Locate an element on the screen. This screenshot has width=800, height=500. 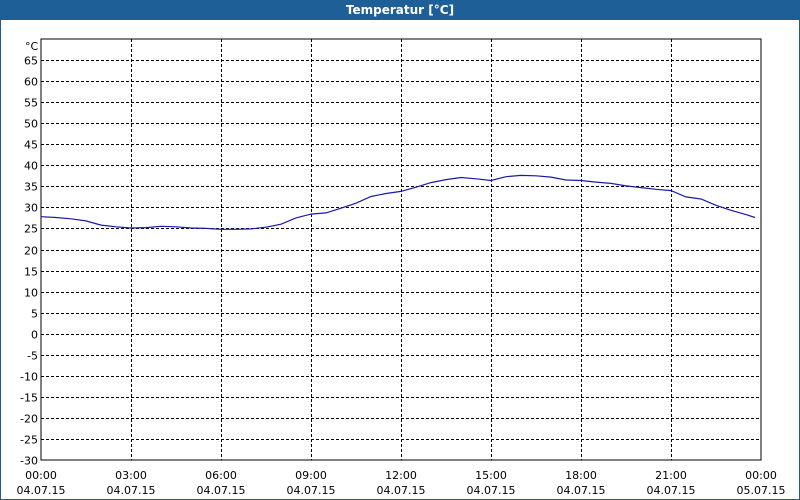
y-tick-label: -25 is located at coordinates (29, 440).